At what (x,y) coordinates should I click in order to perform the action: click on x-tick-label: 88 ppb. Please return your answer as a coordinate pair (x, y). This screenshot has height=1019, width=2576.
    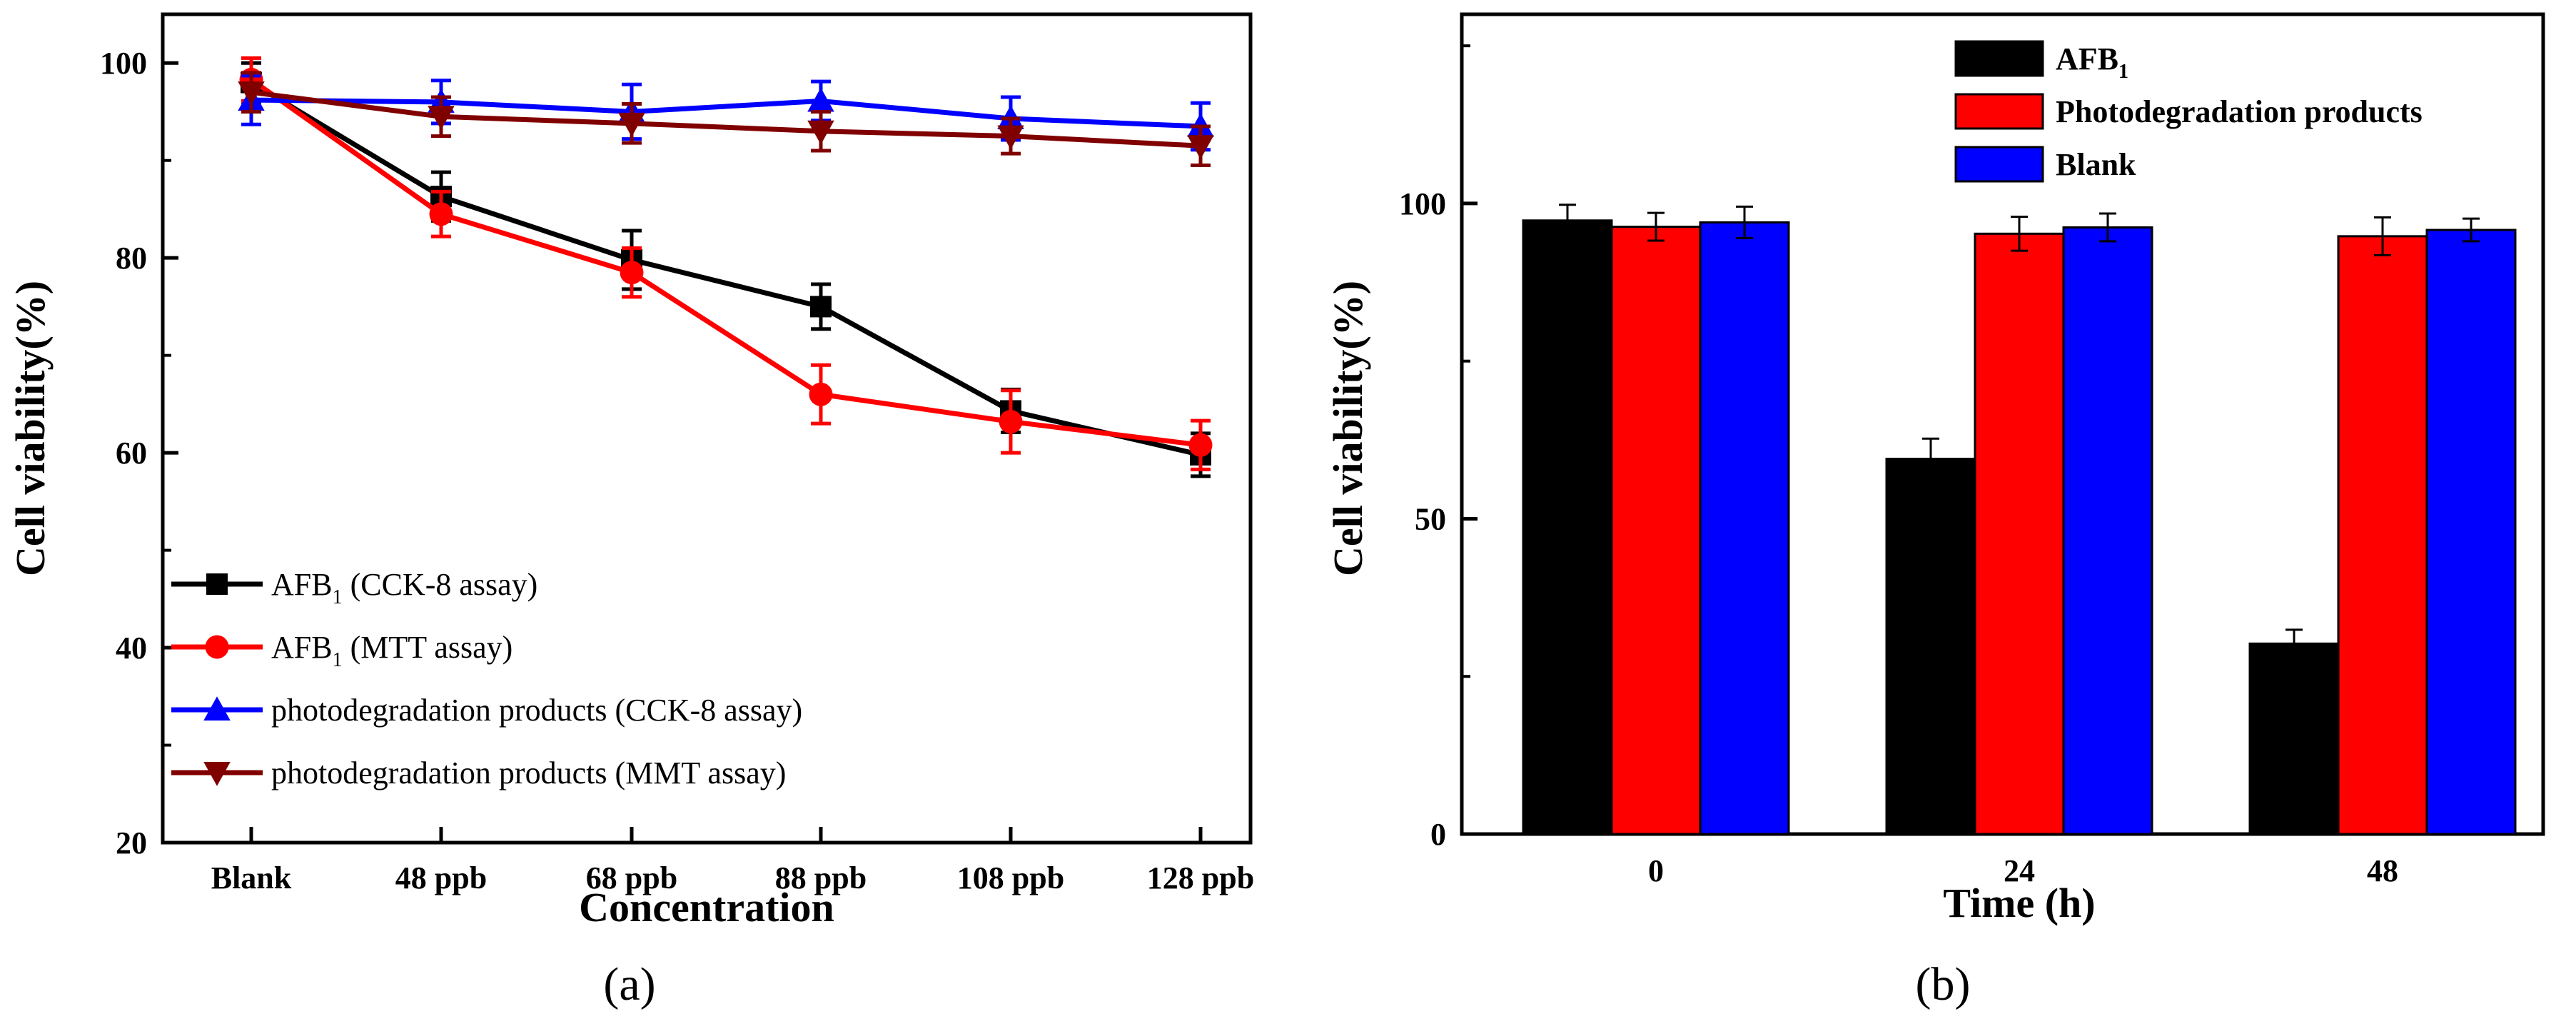
    Looking at the image, I should click on (821, 877).